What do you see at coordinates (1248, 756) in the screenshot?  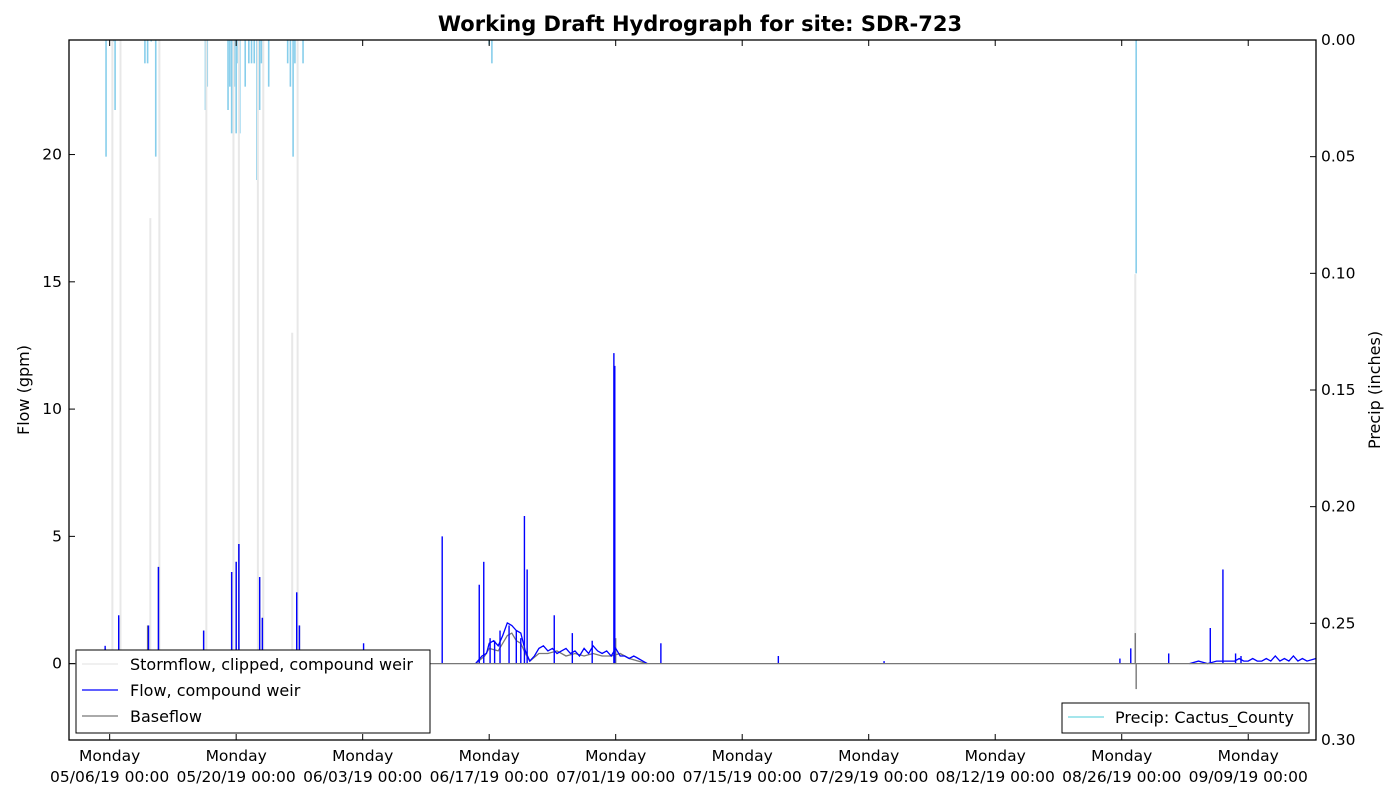 I see `x-tick-label-day-9: Monday` at bounding box center [1248, 756].